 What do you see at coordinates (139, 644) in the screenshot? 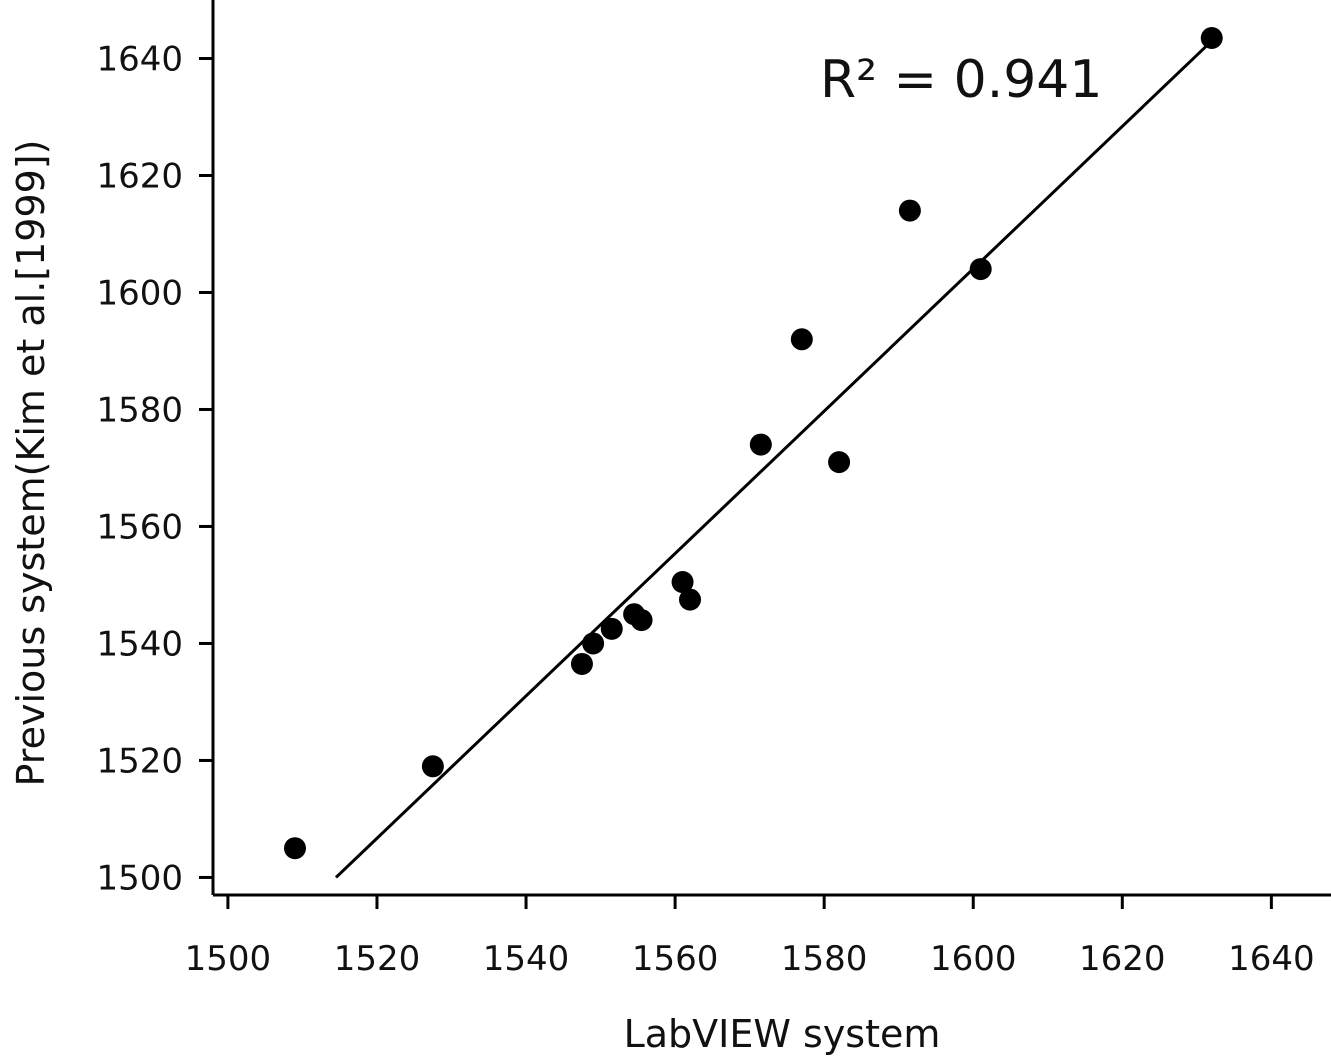
I see `y-tick-label: 1540` at bounding box center [139, 644].